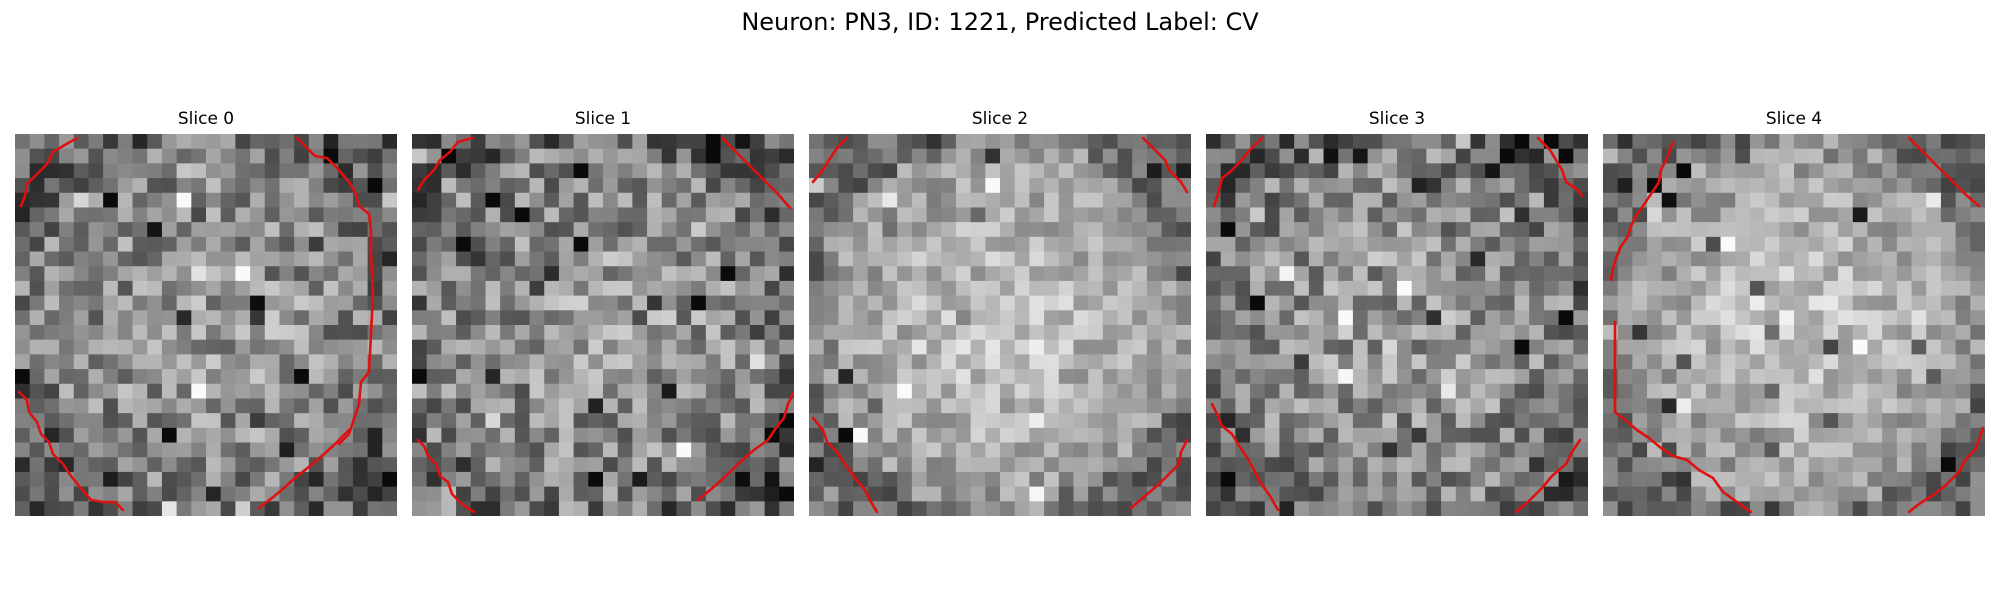  I want to click on slice-panel-0: Slice 0, so click(206, 313).